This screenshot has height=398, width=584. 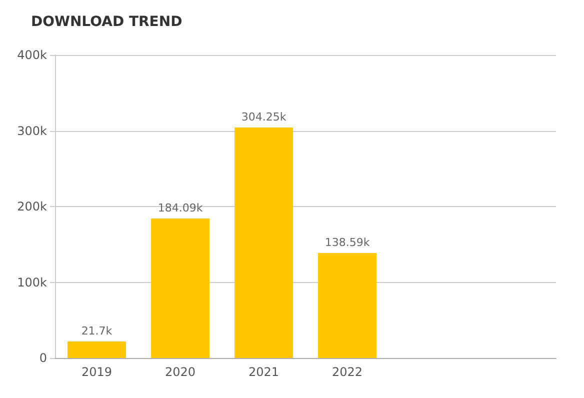 I want to click on data-label: 184.09k, so click(x=181, y=208).